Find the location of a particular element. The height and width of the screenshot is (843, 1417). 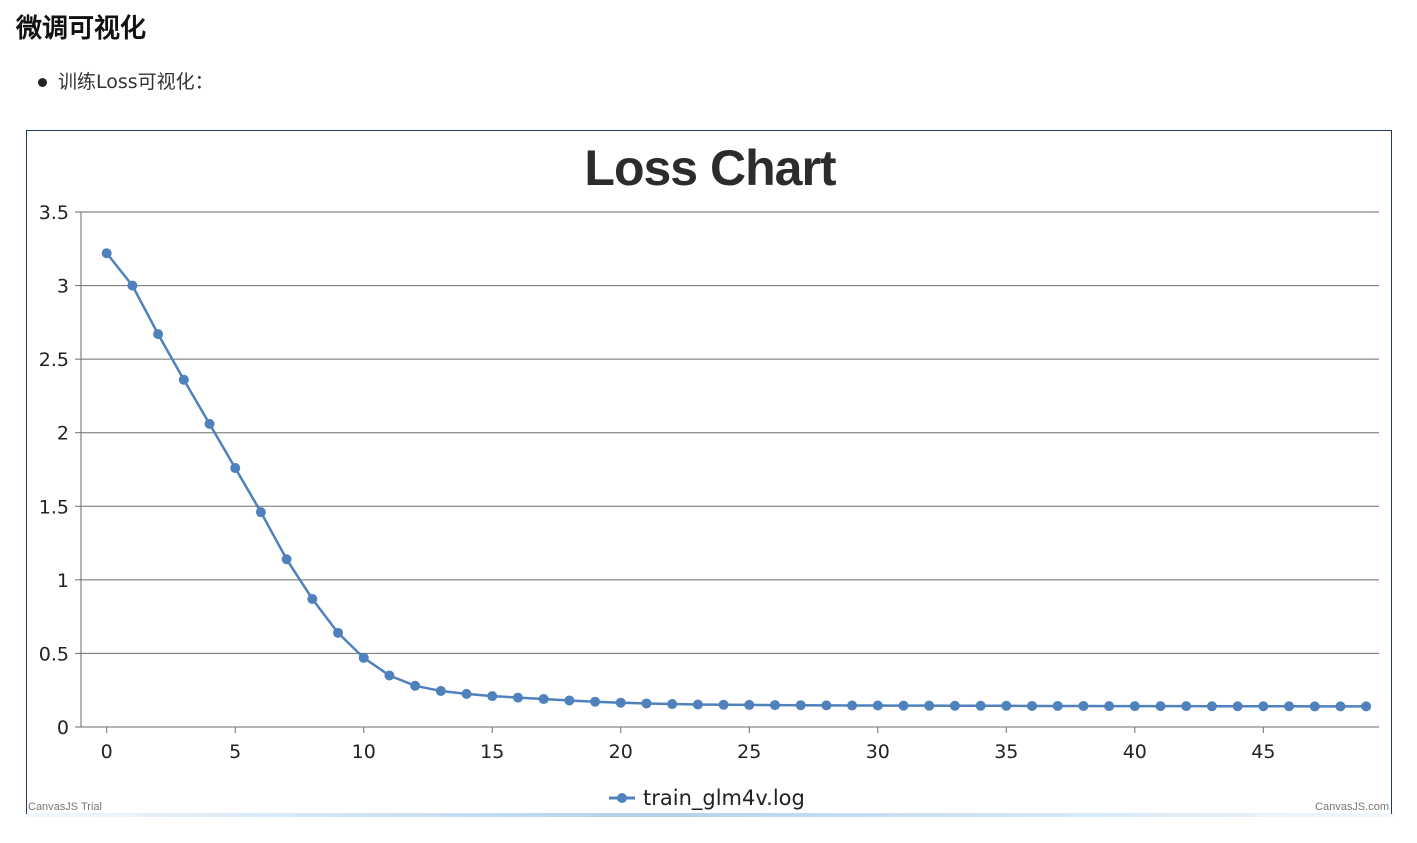

credit-right: CanvasJS.com is located at coordinates (1352, 807).